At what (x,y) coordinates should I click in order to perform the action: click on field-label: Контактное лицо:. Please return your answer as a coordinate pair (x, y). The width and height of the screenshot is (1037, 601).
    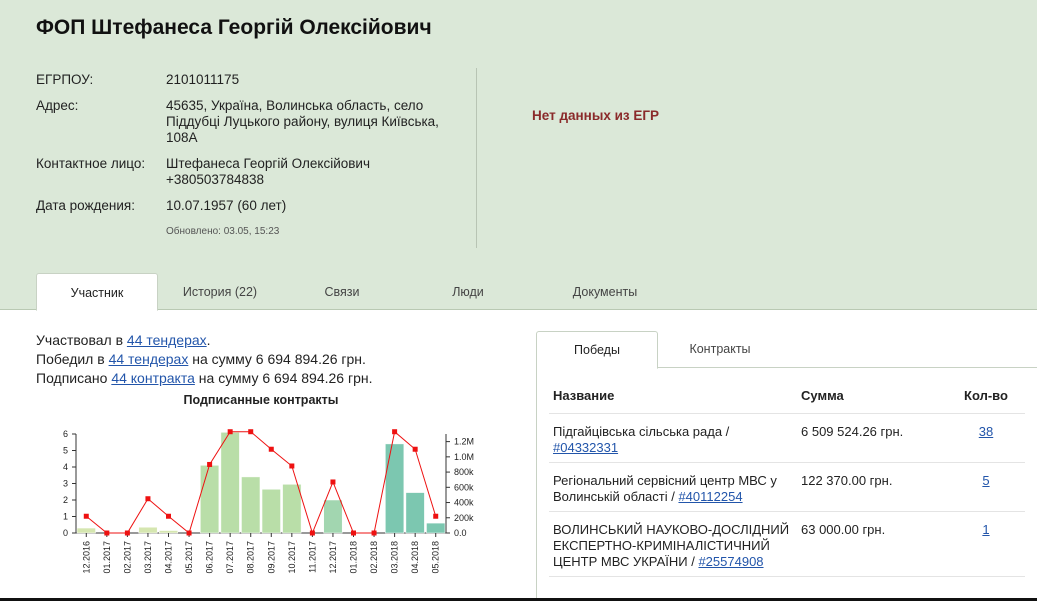
    Looking at the image, I should click on (91, 163).